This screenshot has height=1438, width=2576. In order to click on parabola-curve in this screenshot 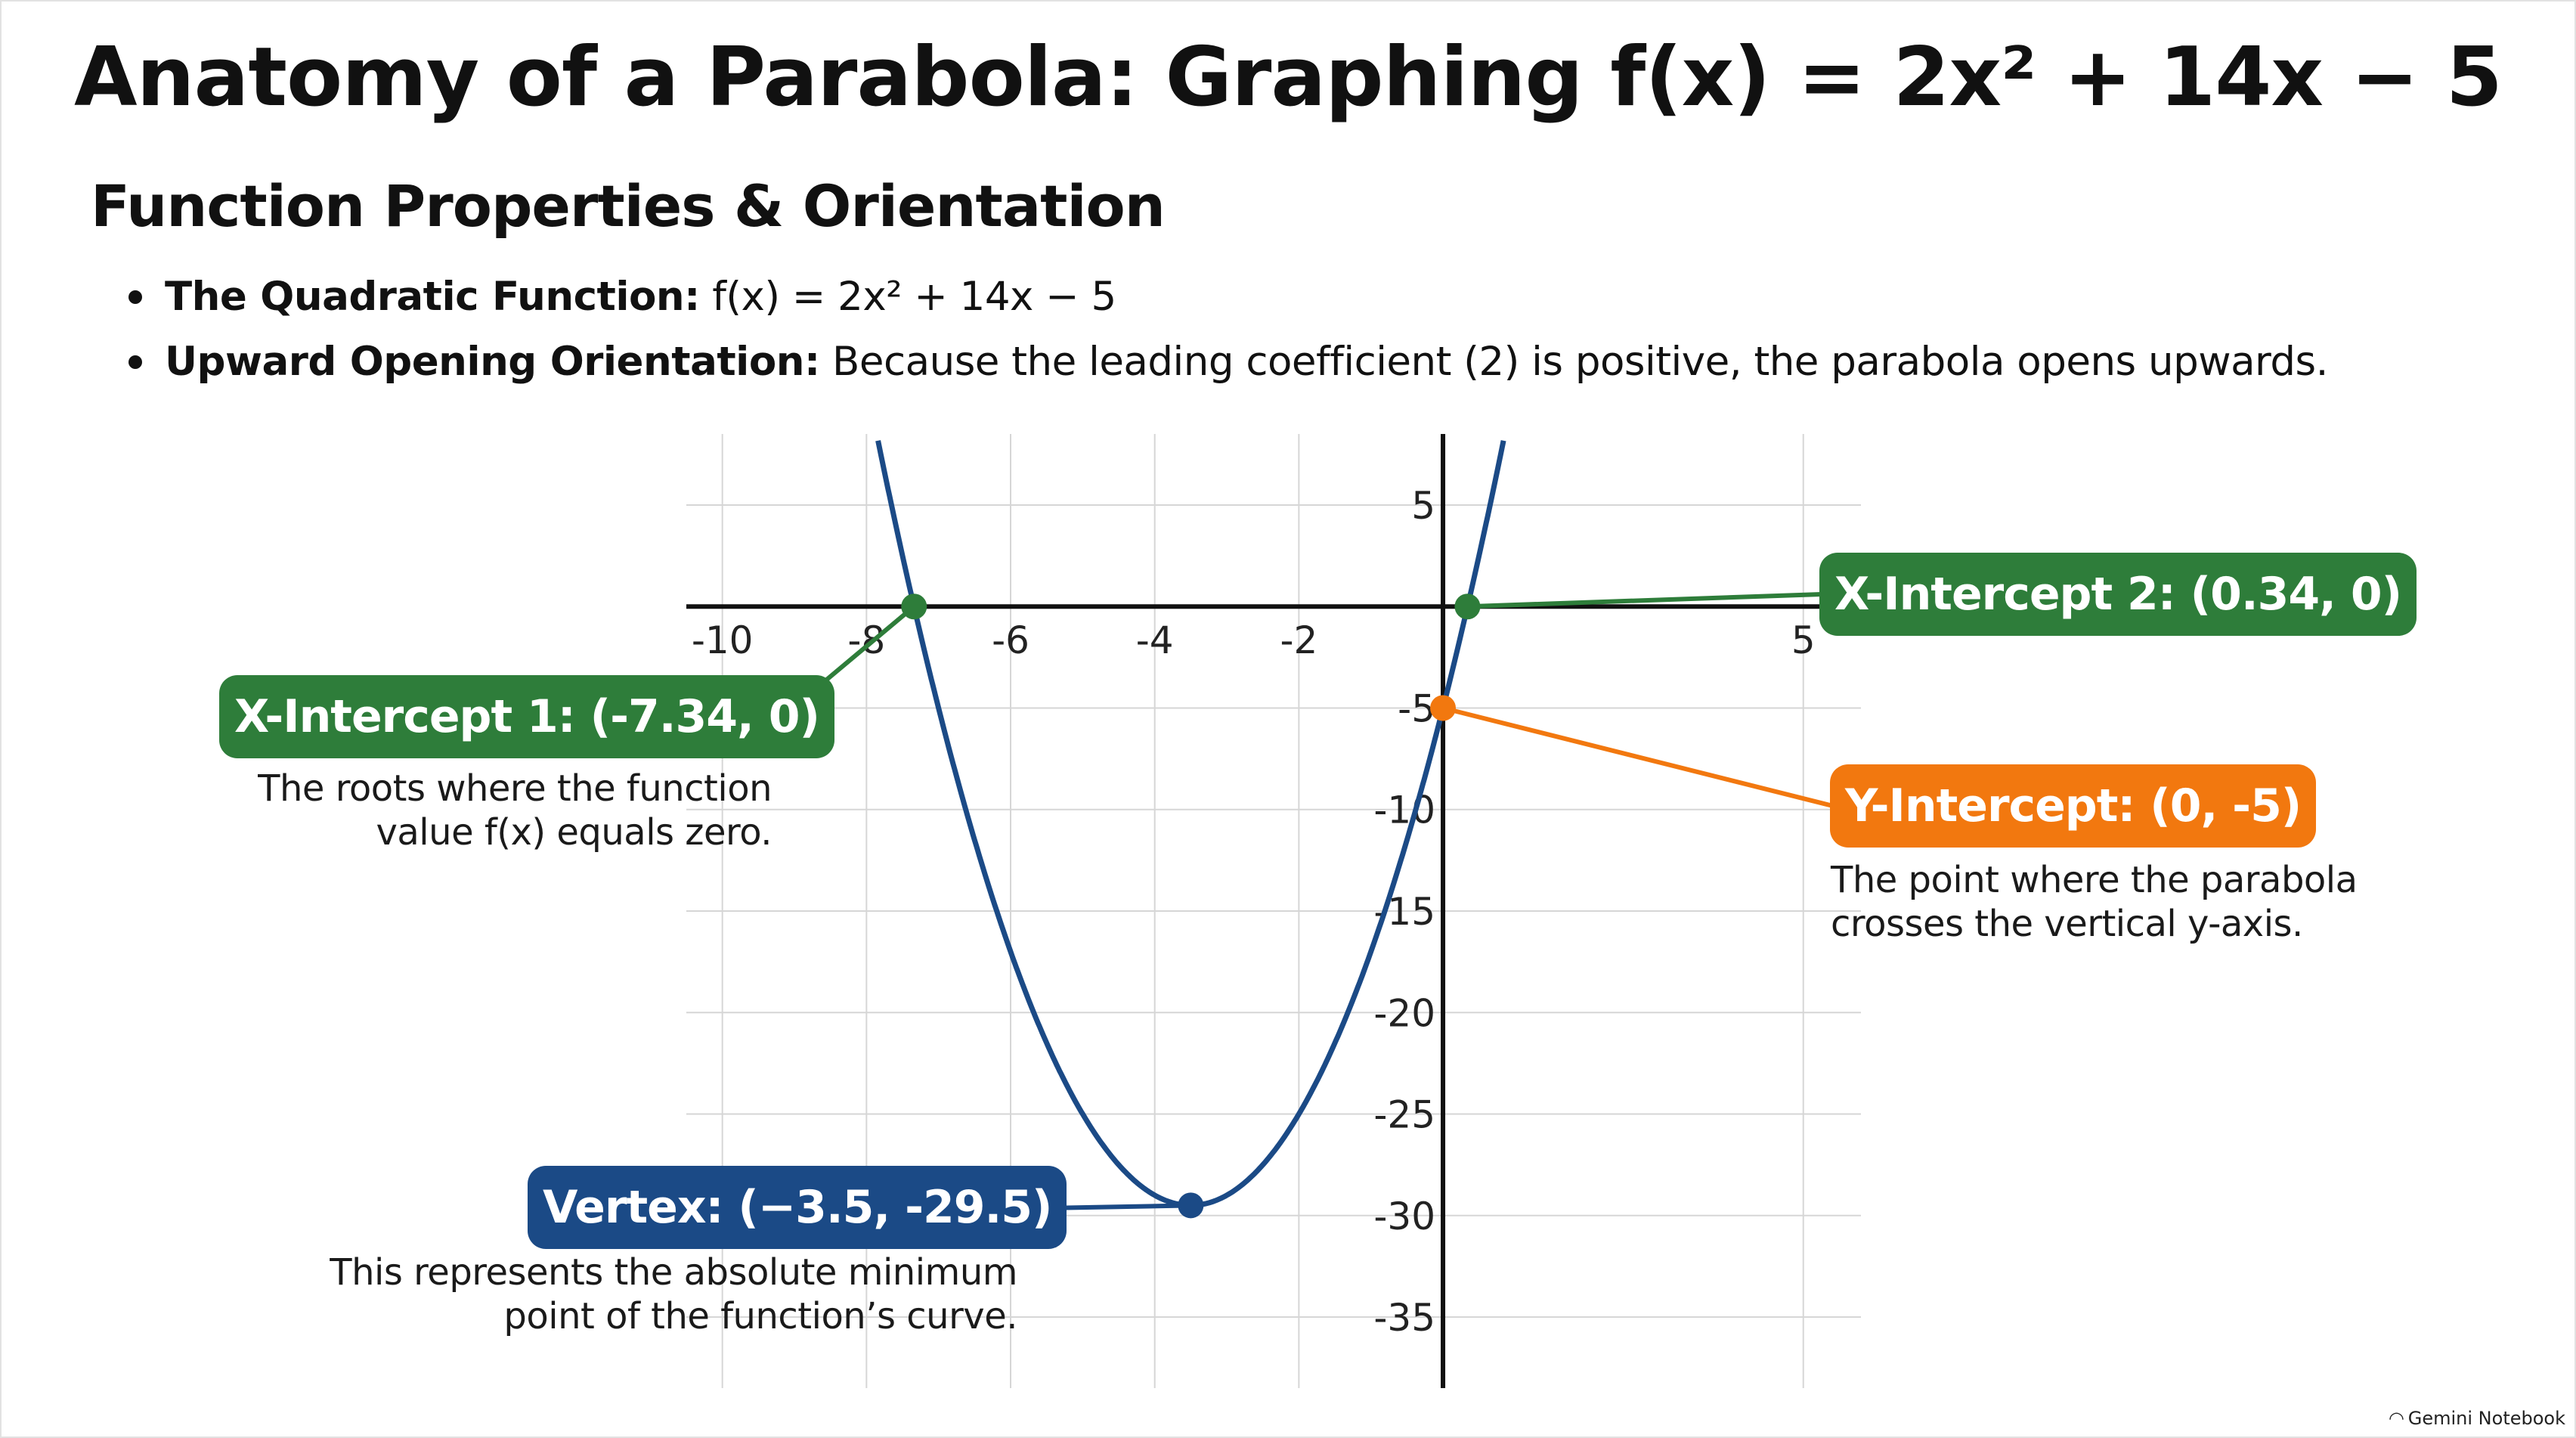, I will do `click(1190, 824)`.